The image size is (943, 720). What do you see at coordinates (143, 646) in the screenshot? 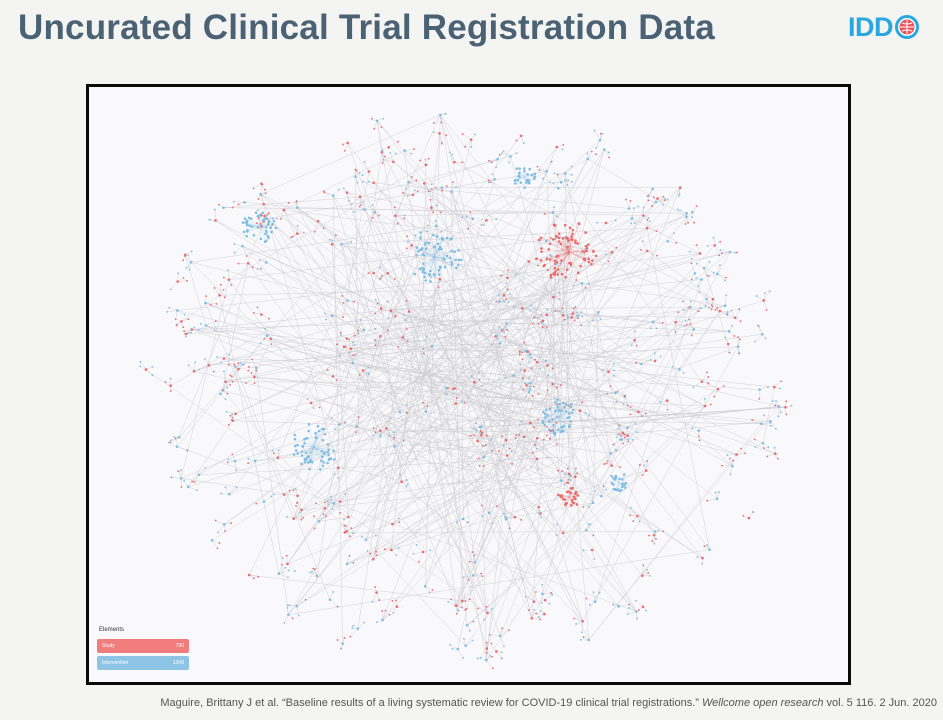
I see `legend-item-study: Study 790` at bounding box center [143, 646].